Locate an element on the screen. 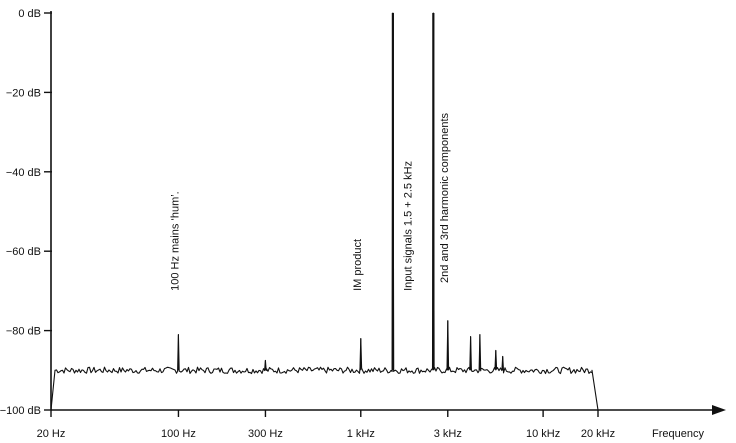  y-tick-label: −60 dB is located at coordinates (23, 252).